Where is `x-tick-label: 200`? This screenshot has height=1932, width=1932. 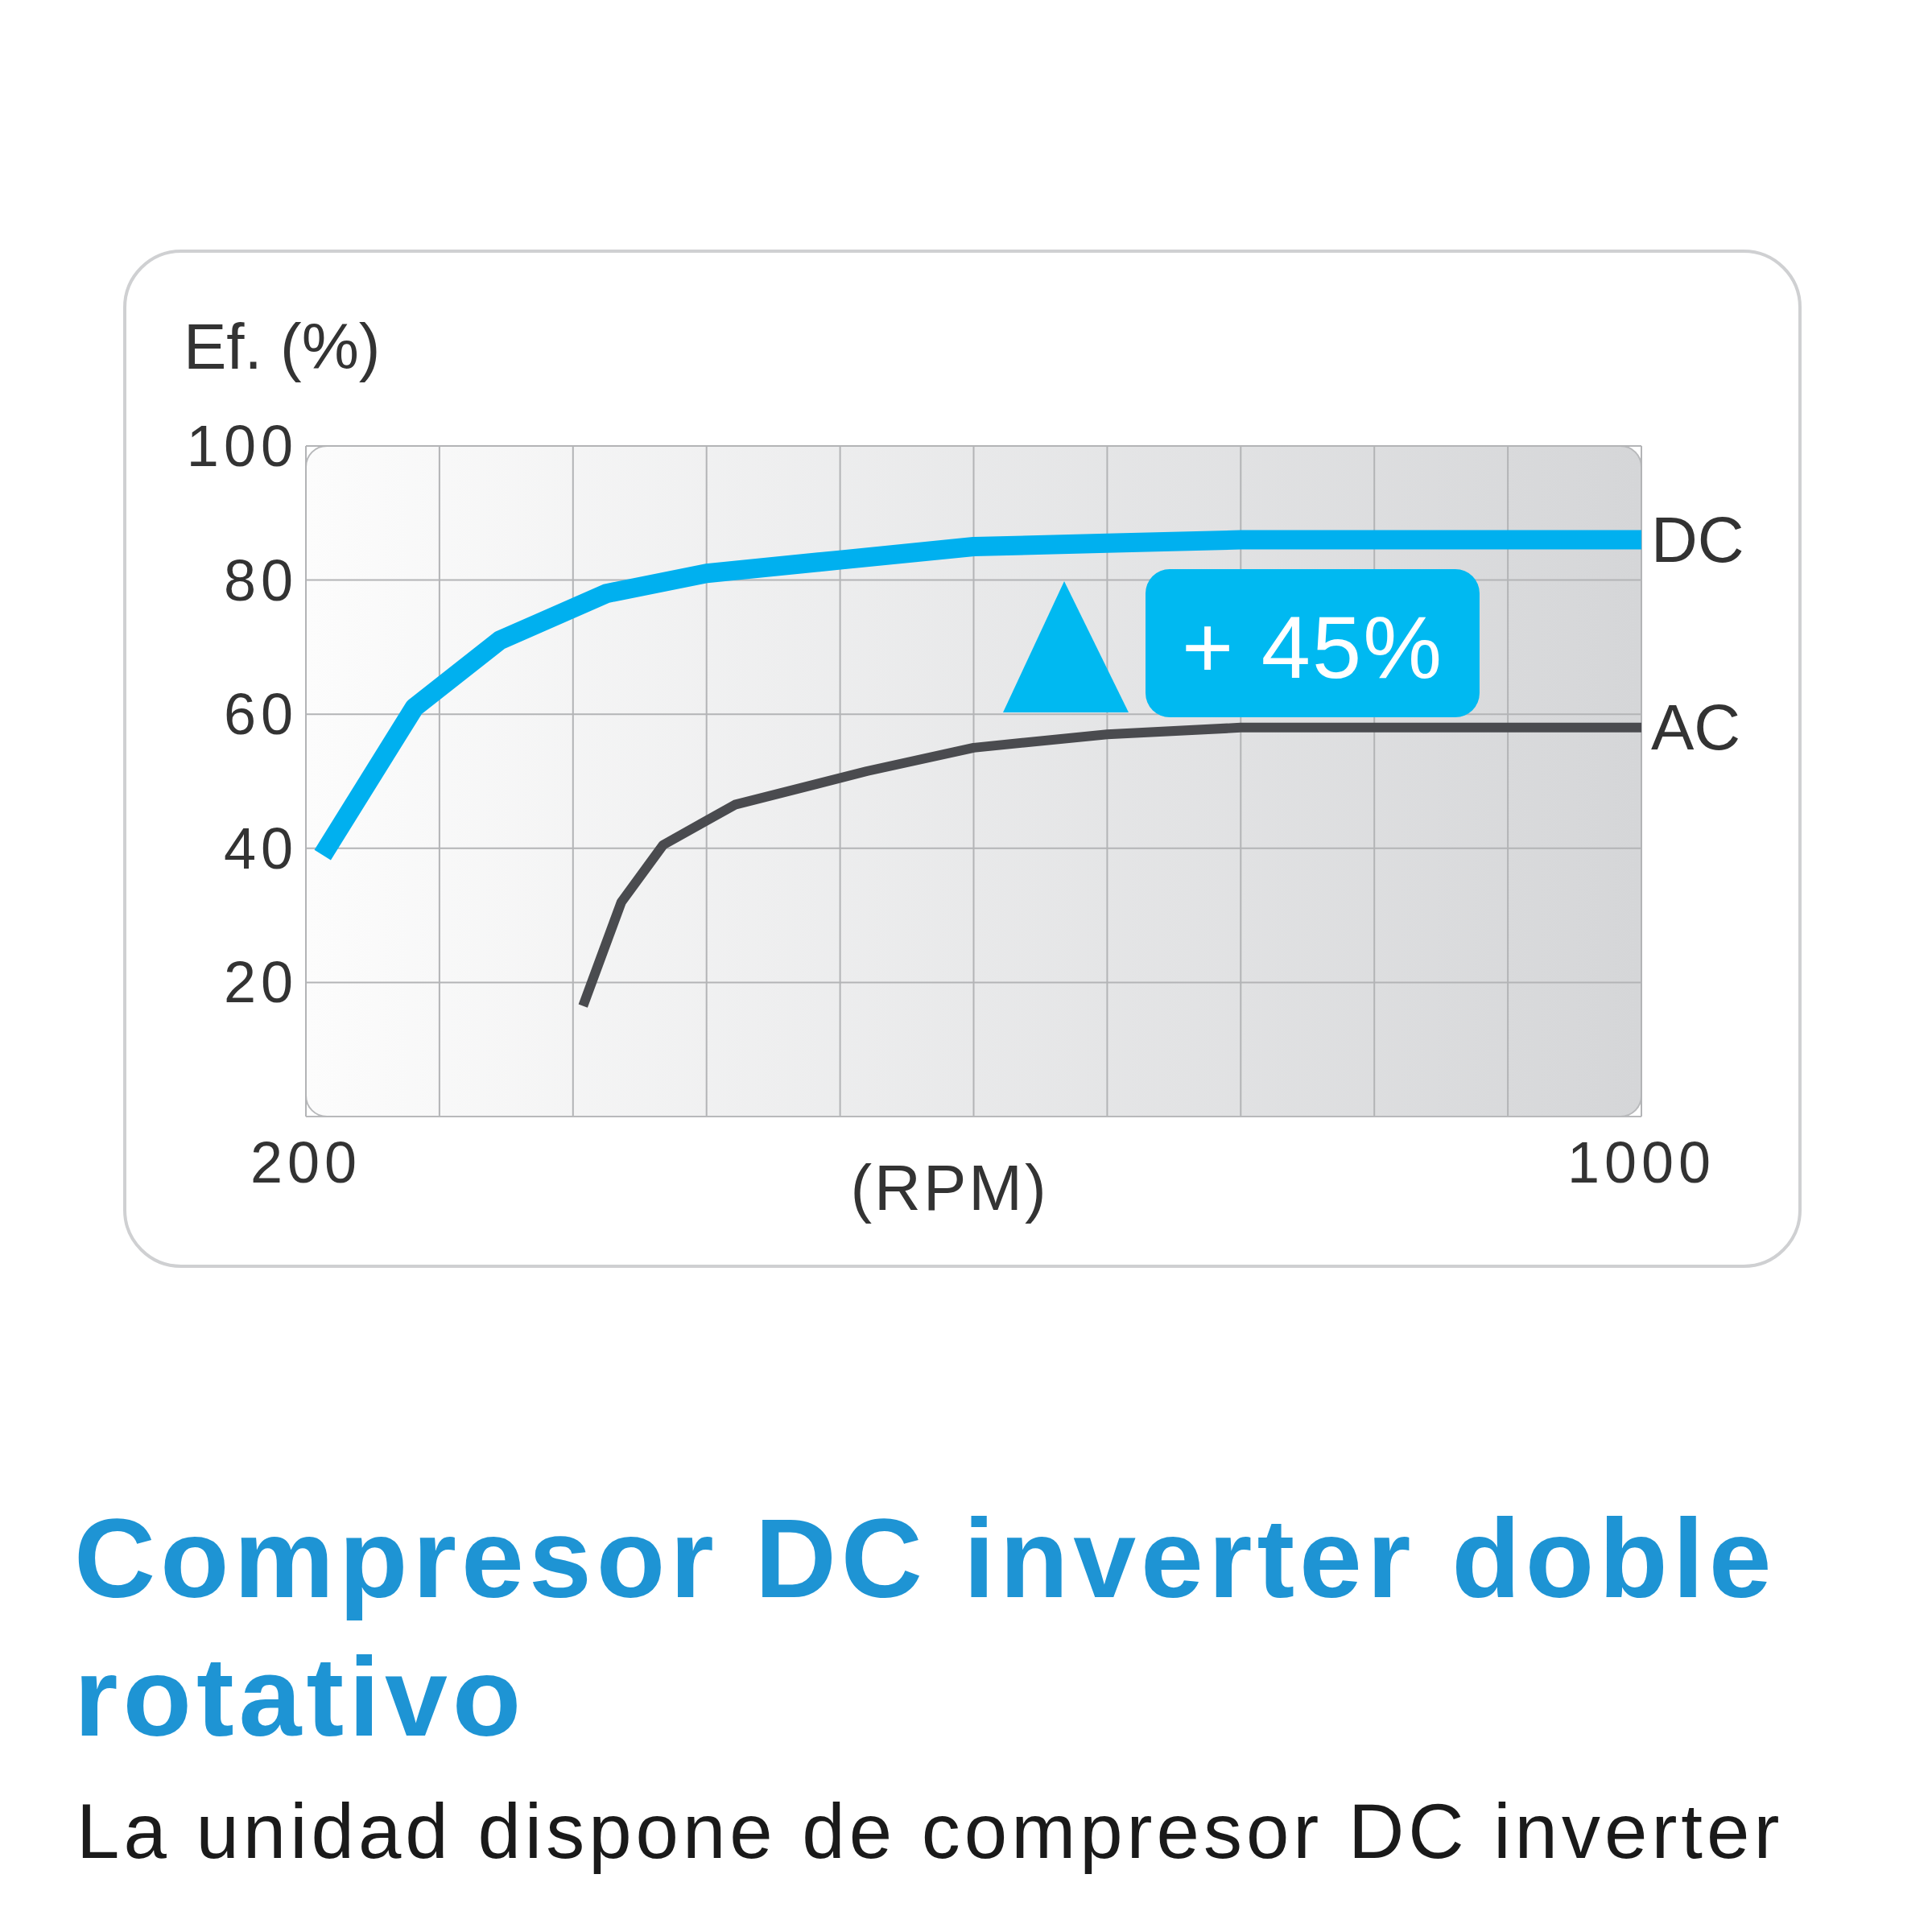 x-tick-label: 200 is located at coordinates (306, 1162).